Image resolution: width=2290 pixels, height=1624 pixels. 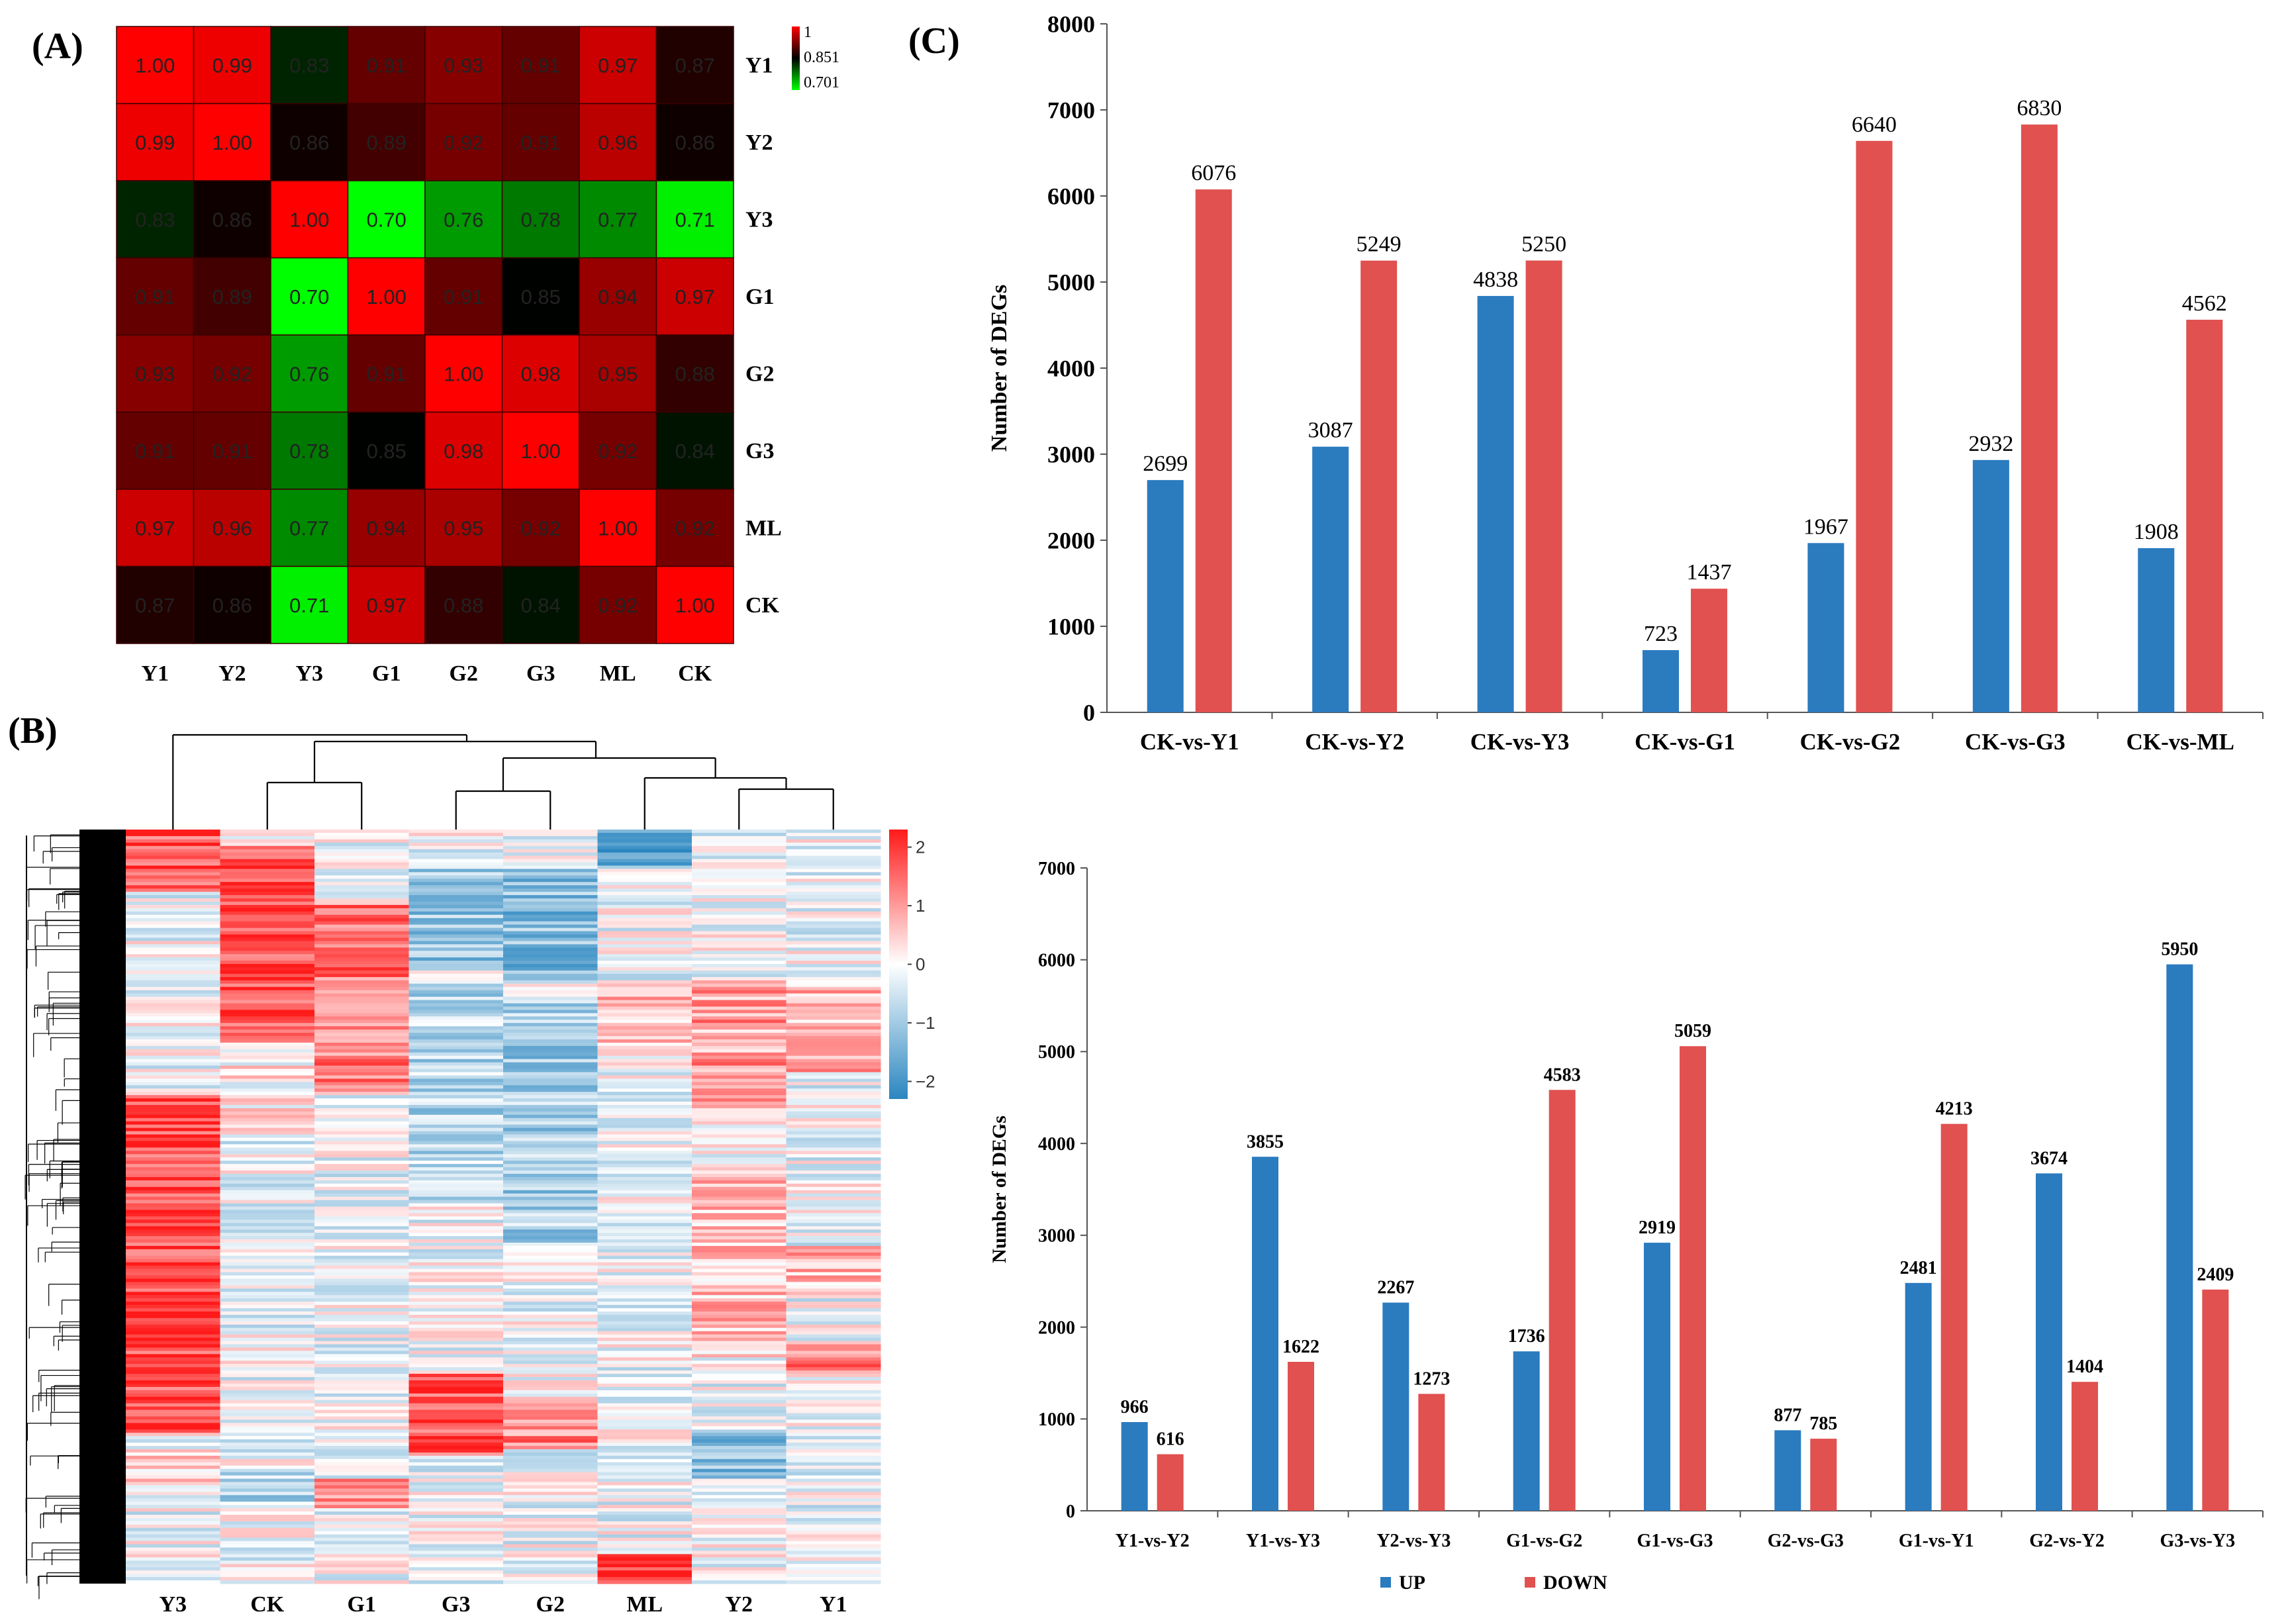 I want to click on expression-col-label: G1, so click(x=362, y=1604).